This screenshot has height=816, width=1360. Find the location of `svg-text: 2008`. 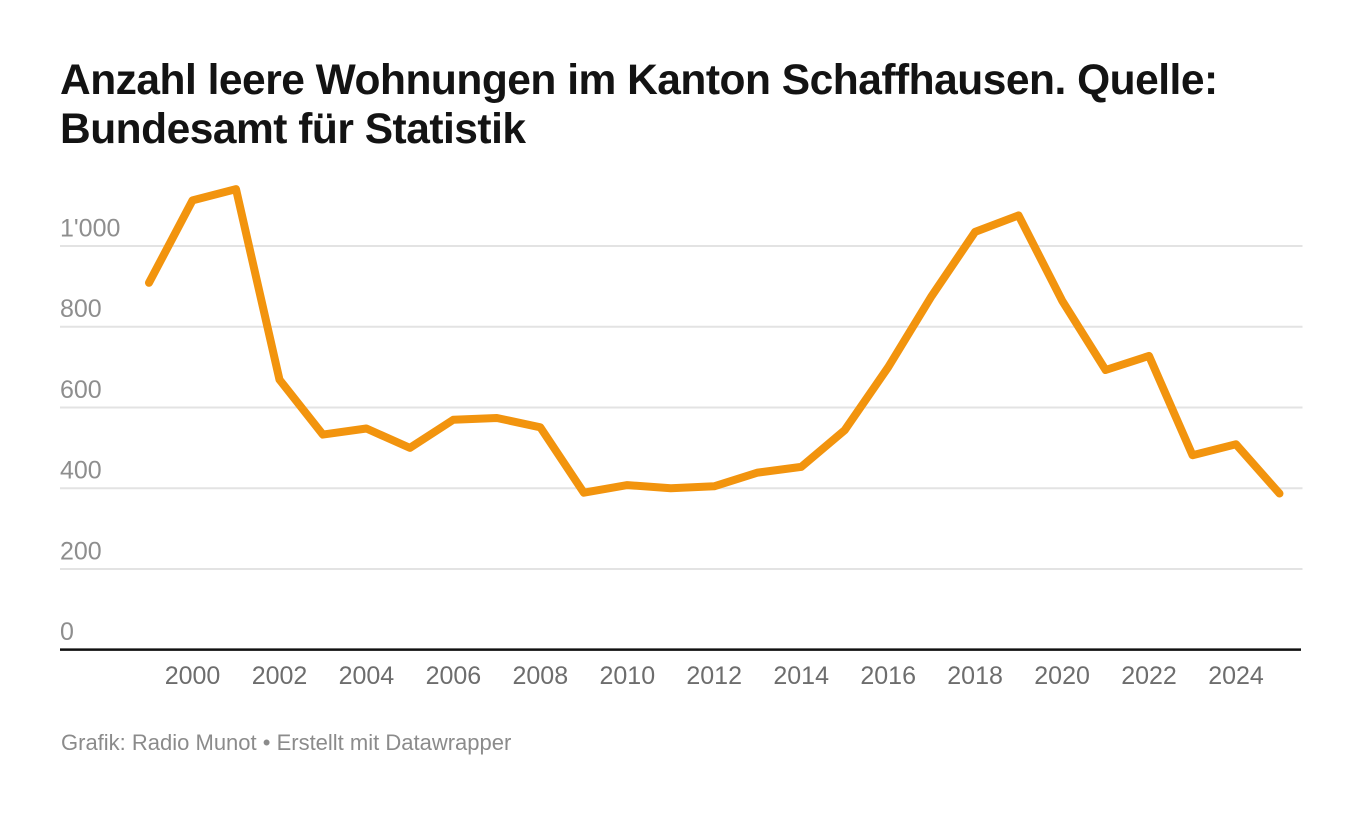

svg-text: 2008 is located at coordinates (540, 676).